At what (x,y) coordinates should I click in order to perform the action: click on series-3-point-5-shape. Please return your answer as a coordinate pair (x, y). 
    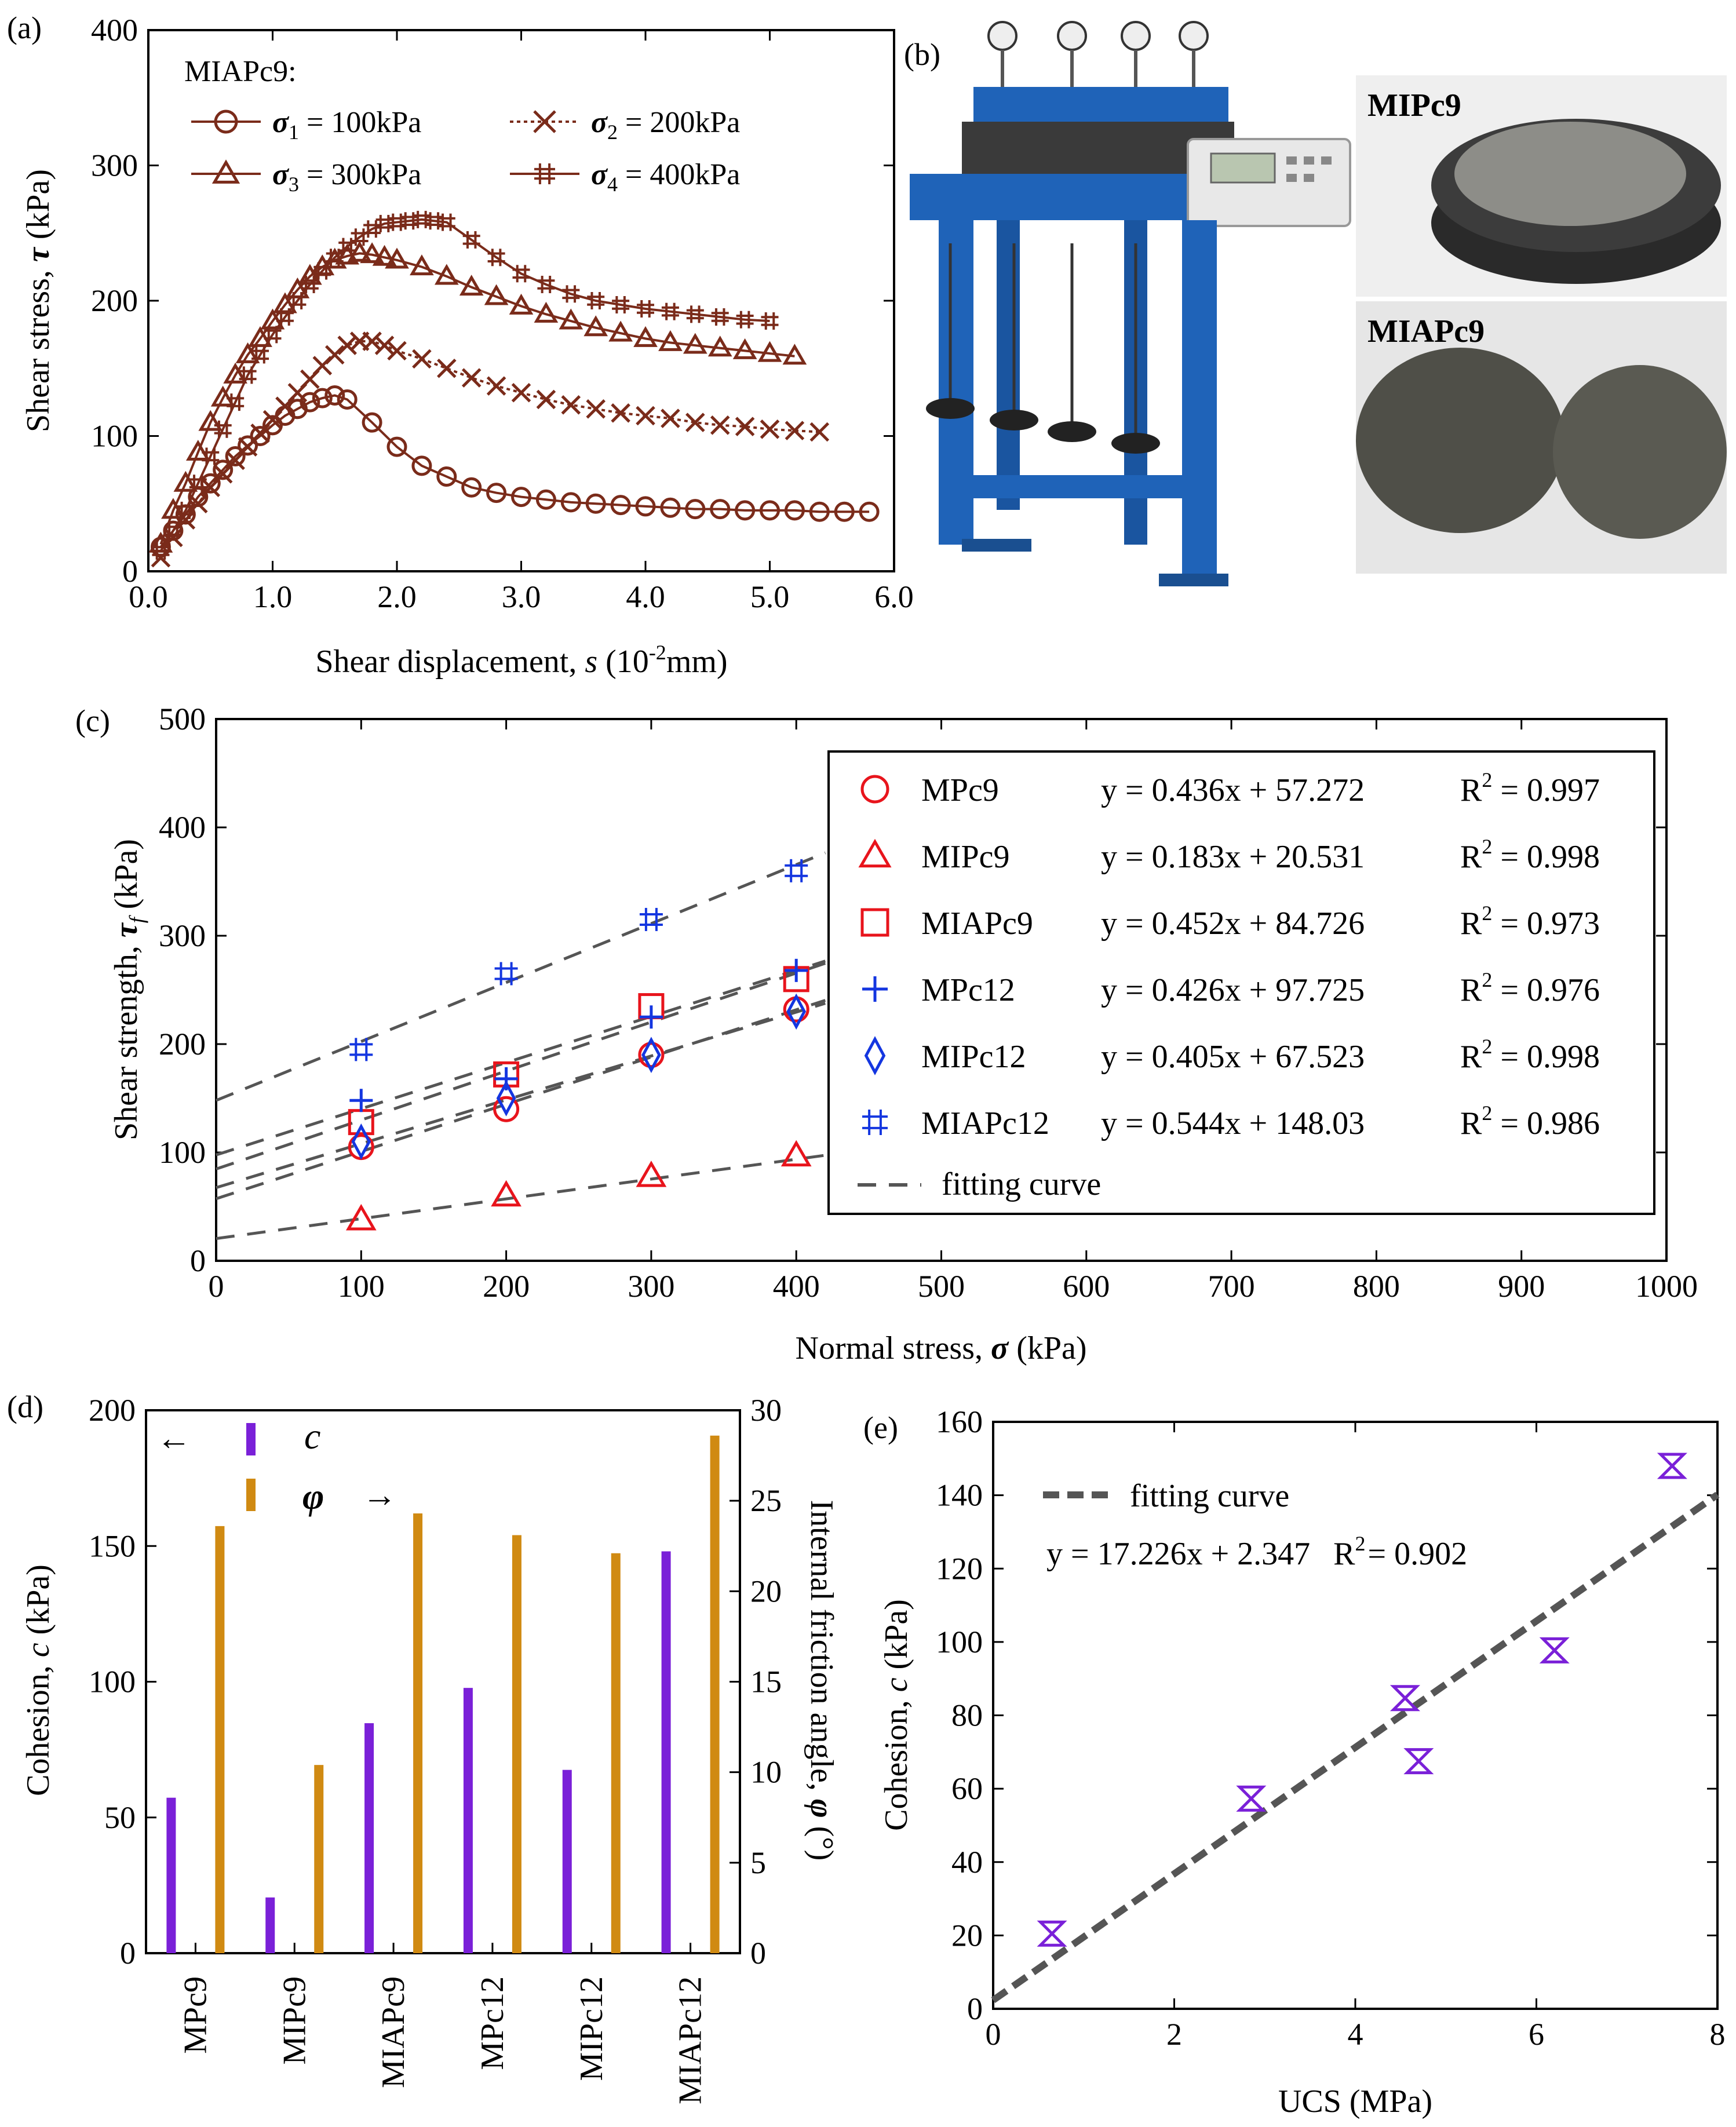
    Looking at the image, I should click on (222, 396).